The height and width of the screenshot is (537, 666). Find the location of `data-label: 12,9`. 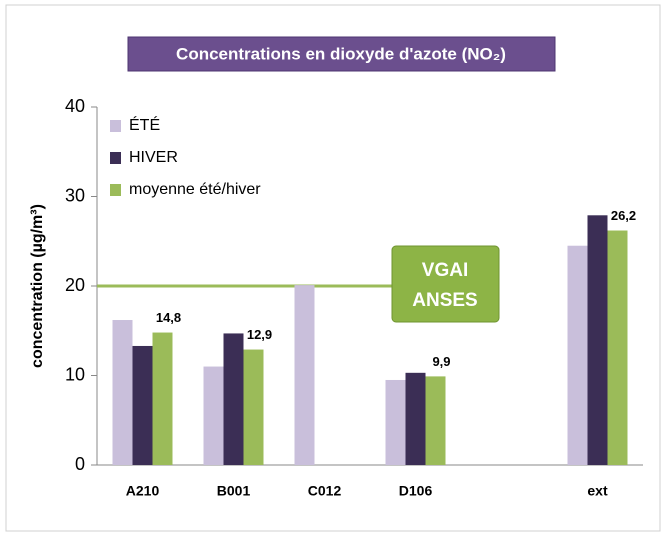

data-label: 12,9 is located at coordinates (259, 334).